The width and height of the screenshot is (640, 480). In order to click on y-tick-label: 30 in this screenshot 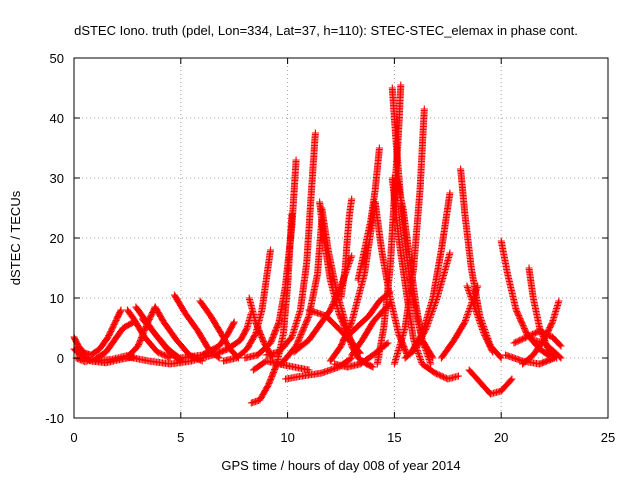, I will do `click(57, 178)`.